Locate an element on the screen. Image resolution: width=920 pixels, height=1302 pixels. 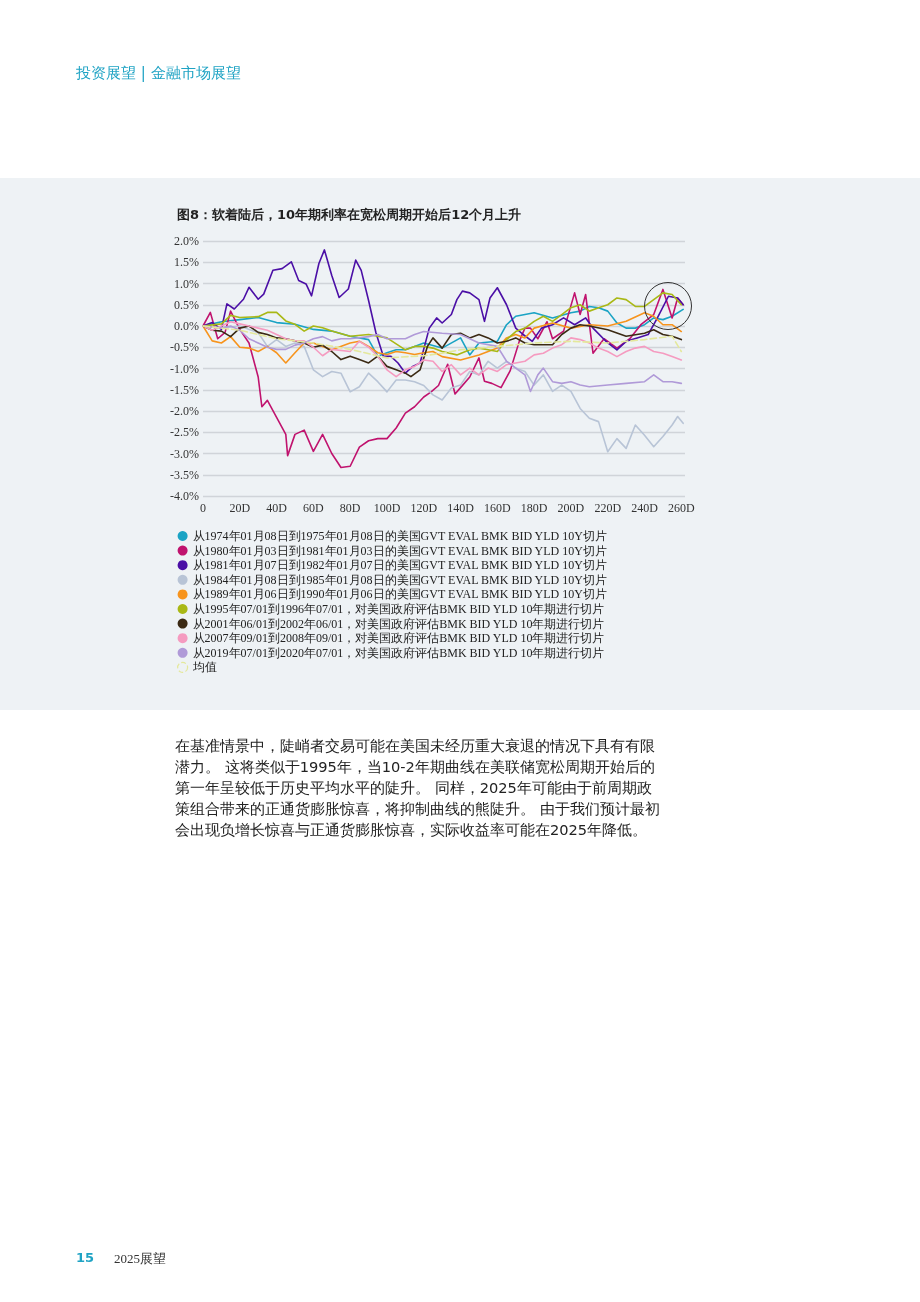
x-tick-label: 20D is located at coordinates (240, 508).